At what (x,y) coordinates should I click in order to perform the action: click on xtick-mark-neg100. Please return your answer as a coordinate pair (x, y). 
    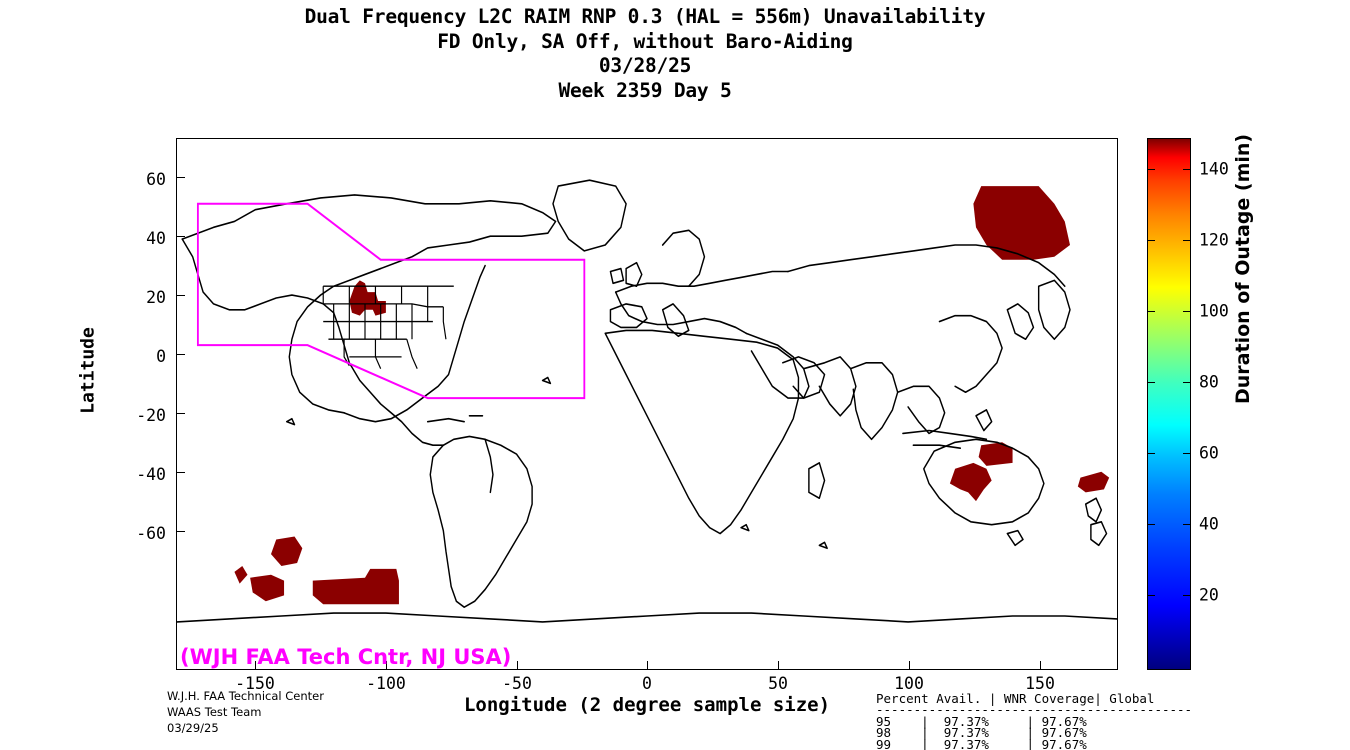
    Looking at the image, I should click on (386, 665).